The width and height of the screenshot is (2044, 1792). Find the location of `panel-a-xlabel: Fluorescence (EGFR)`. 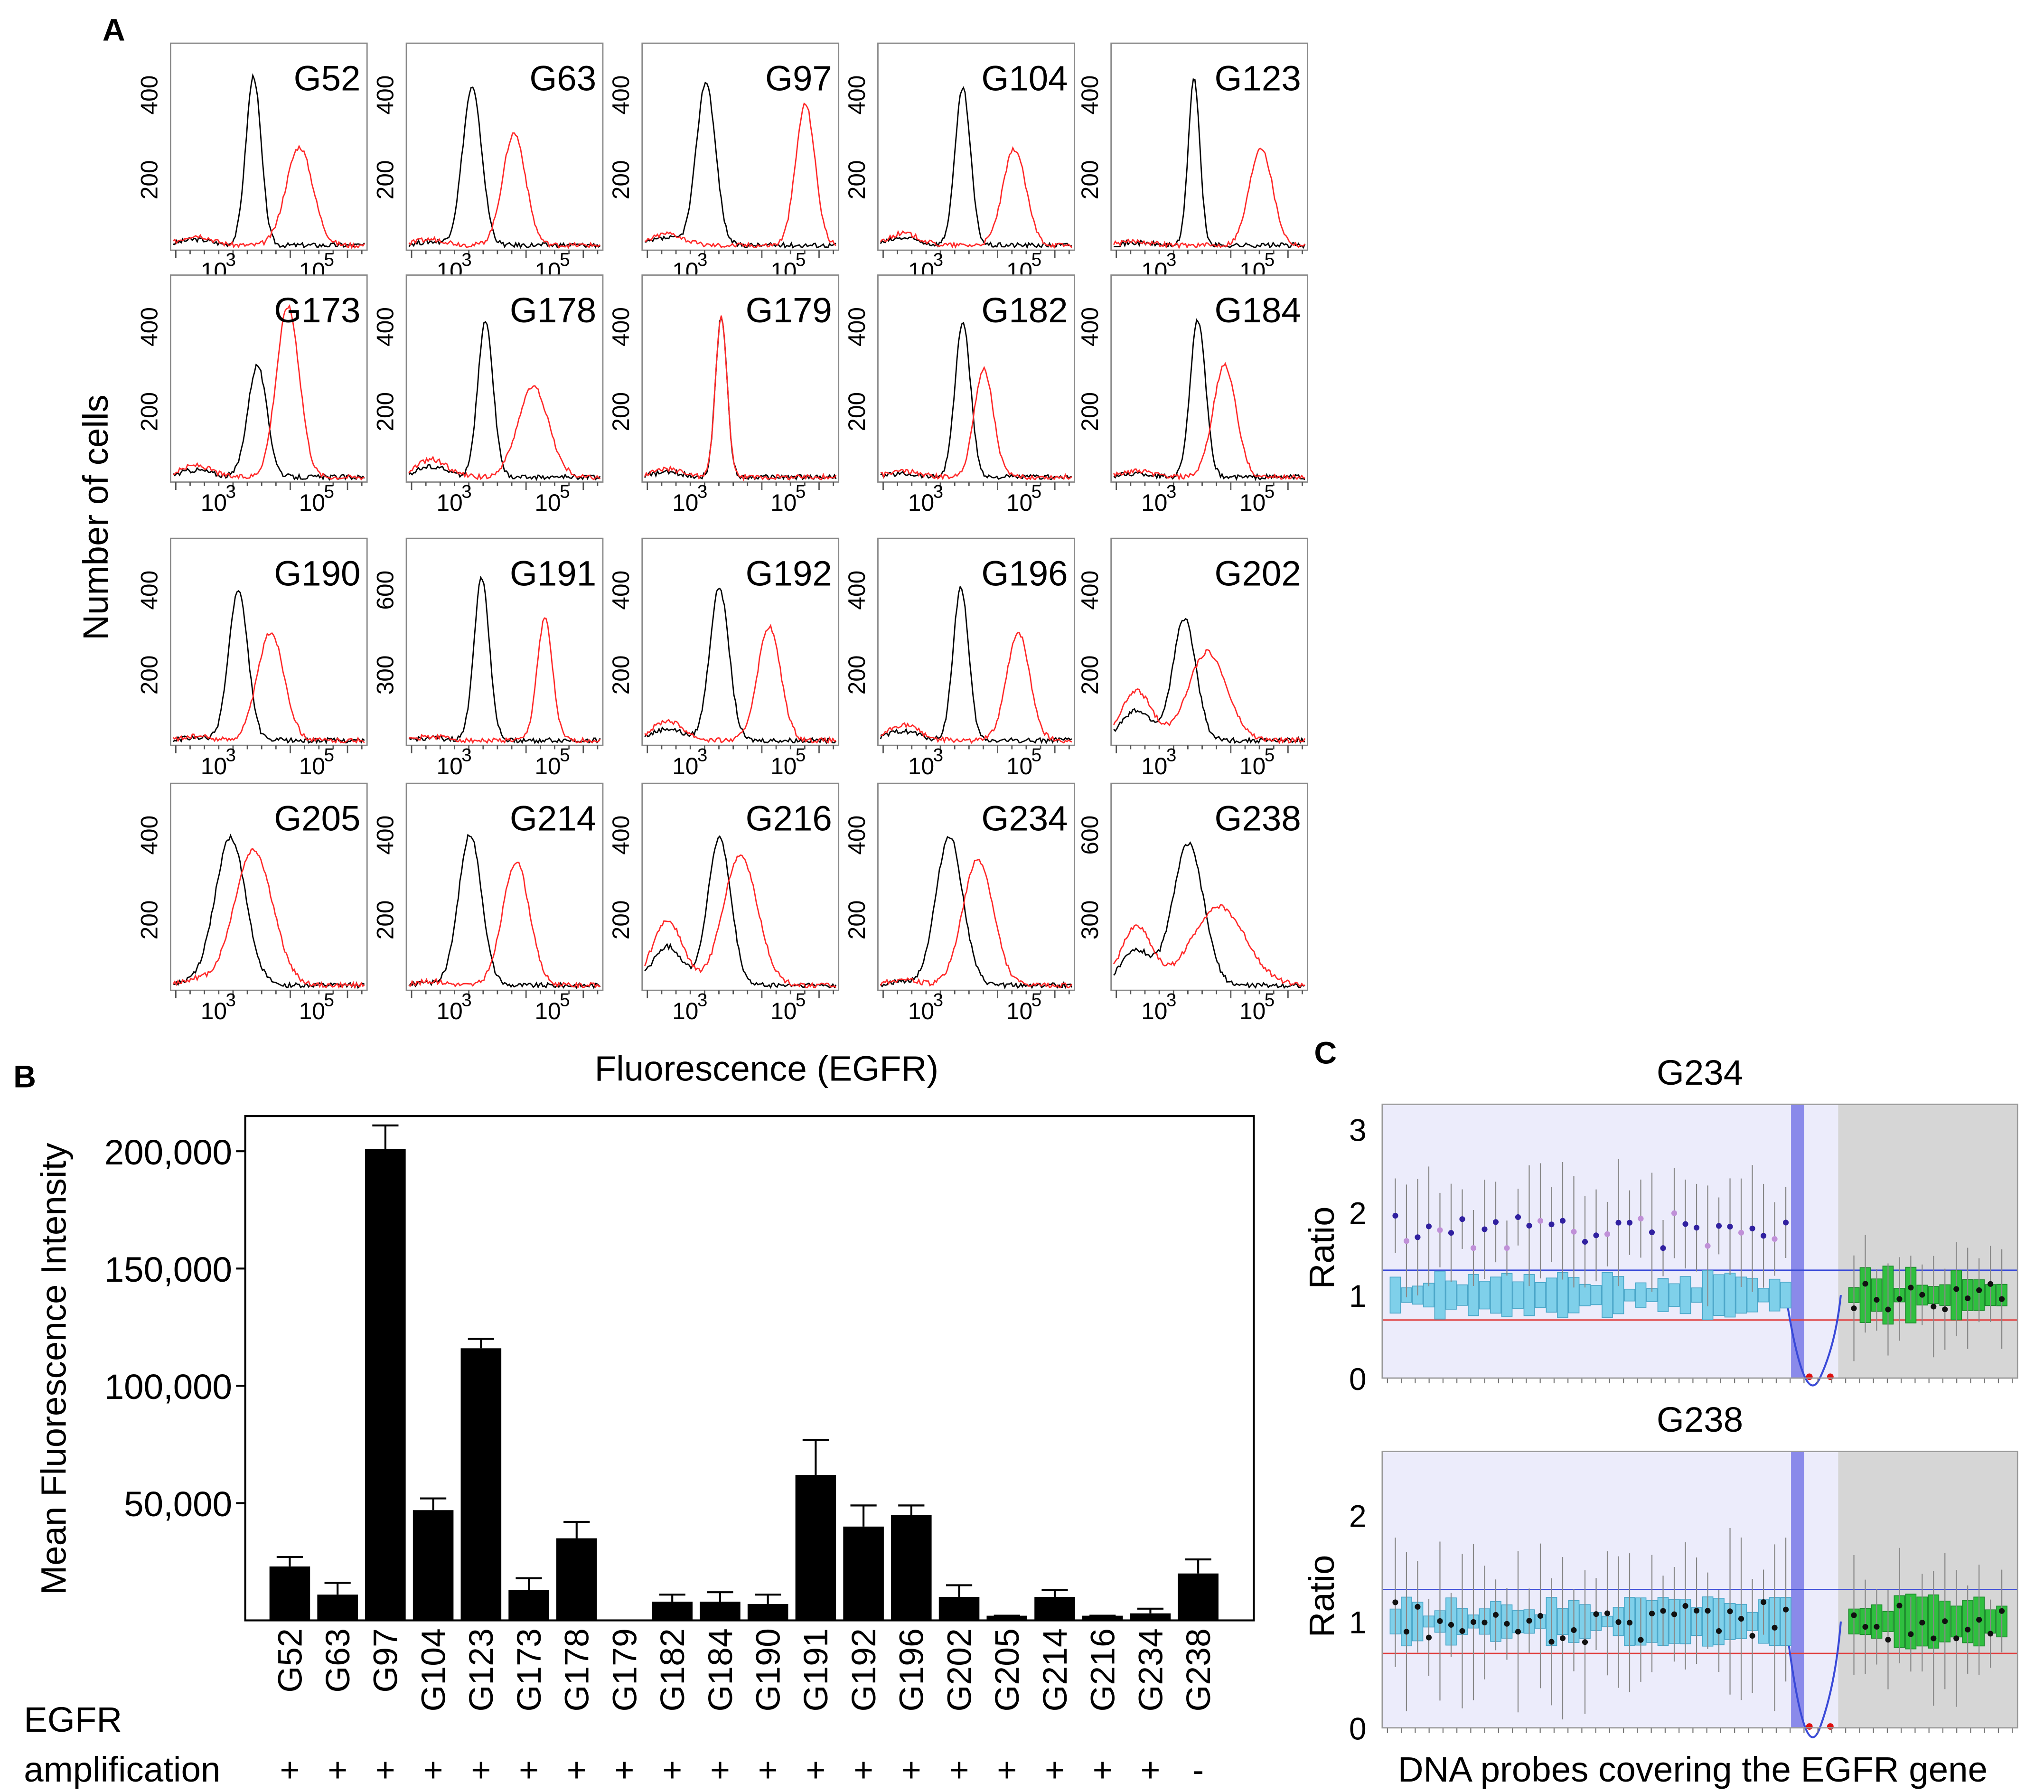

panel-a-xlabel: Fluorescence (EGFR) is located at coordinates (766, 1069).